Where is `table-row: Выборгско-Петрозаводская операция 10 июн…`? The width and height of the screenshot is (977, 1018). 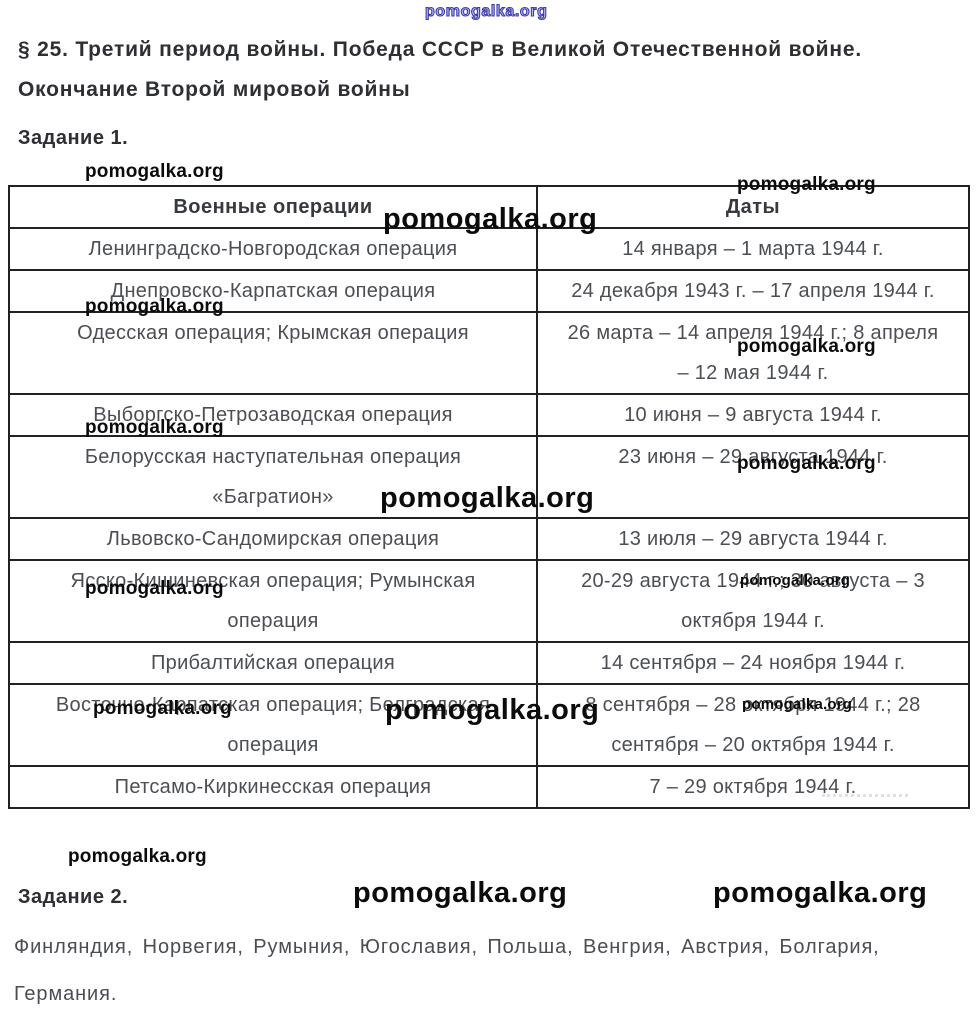
table-row: Выборгско-Петрозаводская операция 10 июн… is located at coordinates (489, 415).